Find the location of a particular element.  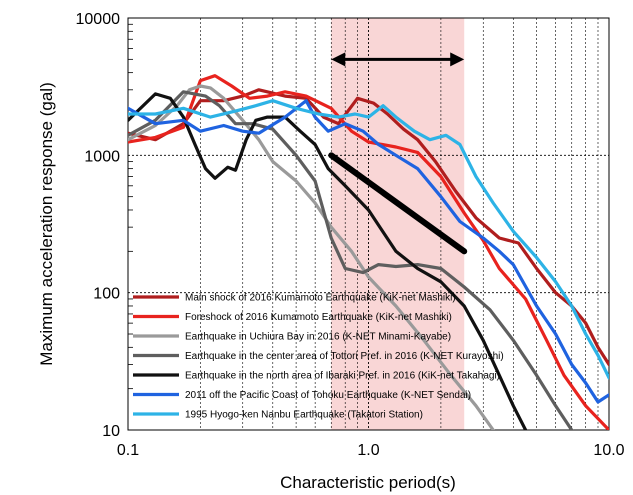

y-tick-label: 10000 is located at coordinates (98, 19).